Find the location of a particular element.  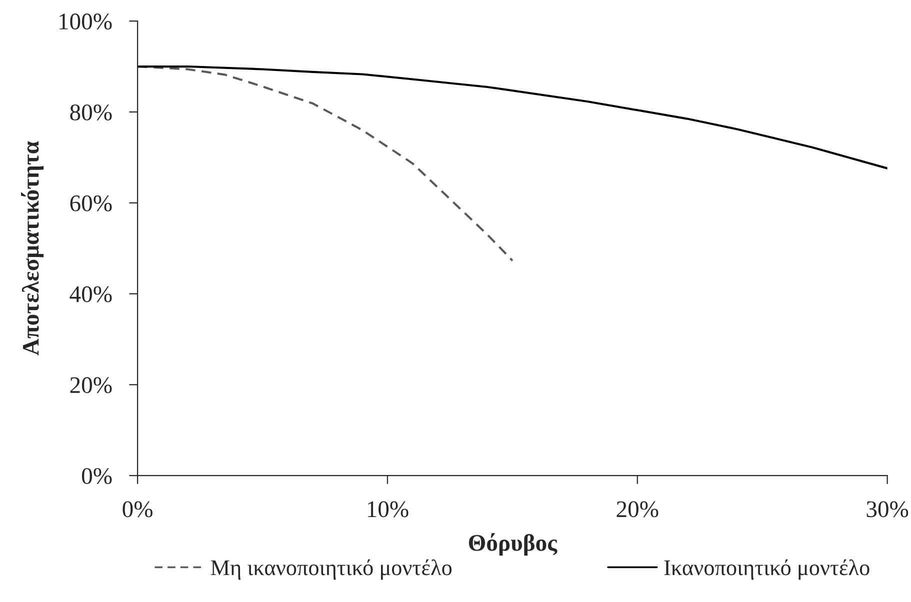

x-tick-label: 20% is located at coordinates (637, 509).